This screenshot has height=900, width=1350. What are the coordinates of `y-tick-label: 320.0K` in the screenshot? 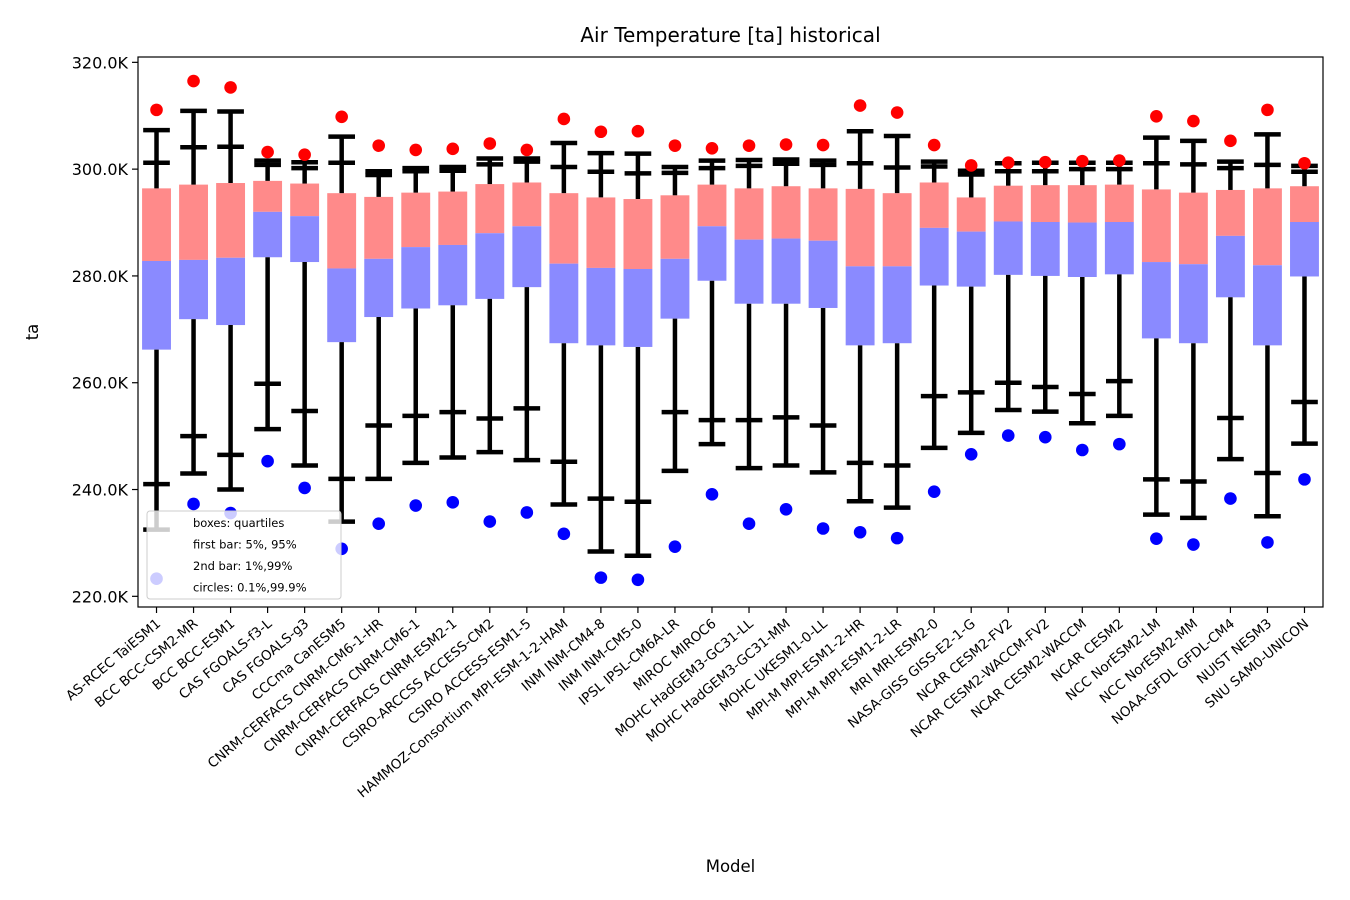 It's located at (100, 62).